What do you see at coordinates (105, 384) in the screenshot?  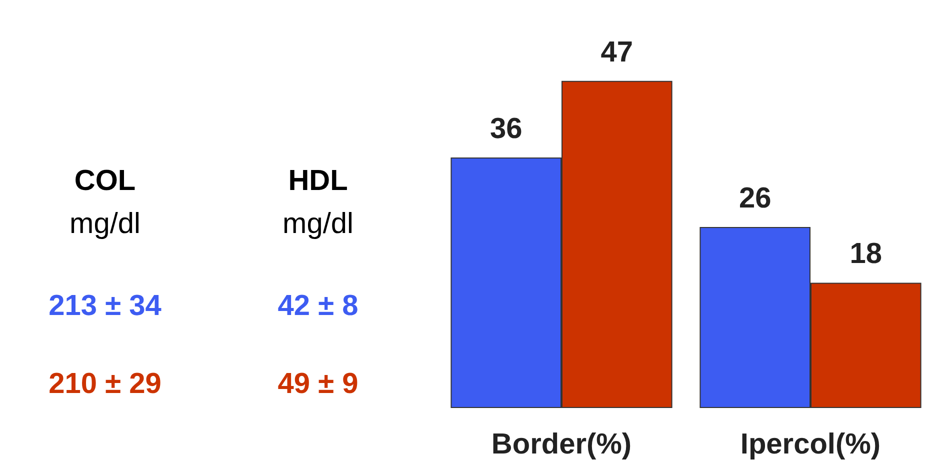 I see `text: 210 ± 29` at bounding box center [105, 384].